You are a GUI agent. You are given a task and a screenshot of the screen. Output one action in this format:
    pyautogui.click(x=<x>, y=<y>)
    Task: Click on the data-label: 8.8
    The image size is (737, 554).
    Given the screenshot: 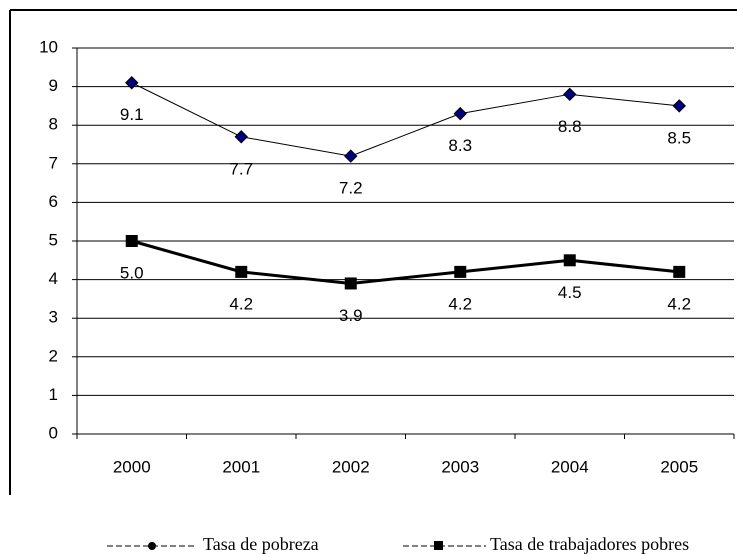 What is the action you would take?
    pyautogui.click(x=570, y=126)
    